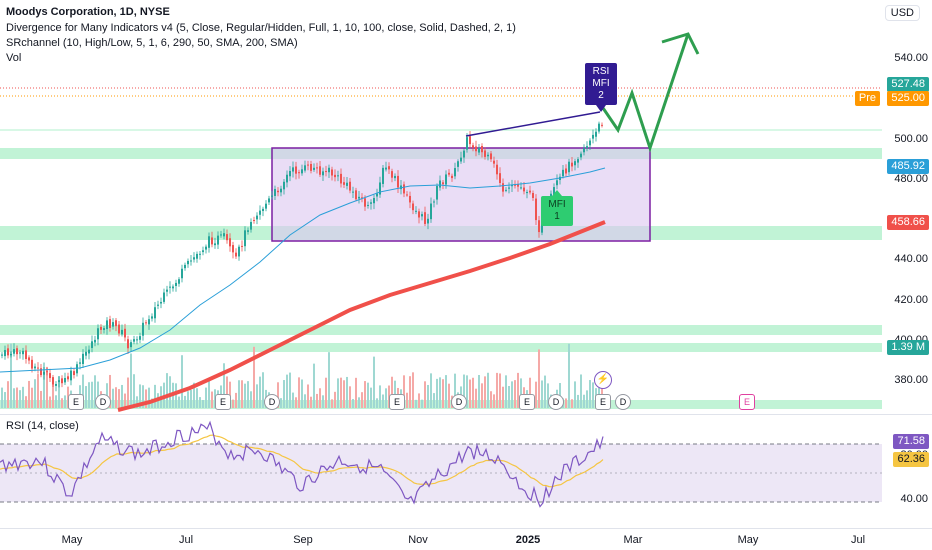  Describe the element at coordinates (88, 12) in the screenshot. I see `legend-title: Moodys Corporation, 1D, NYSE` at that location.